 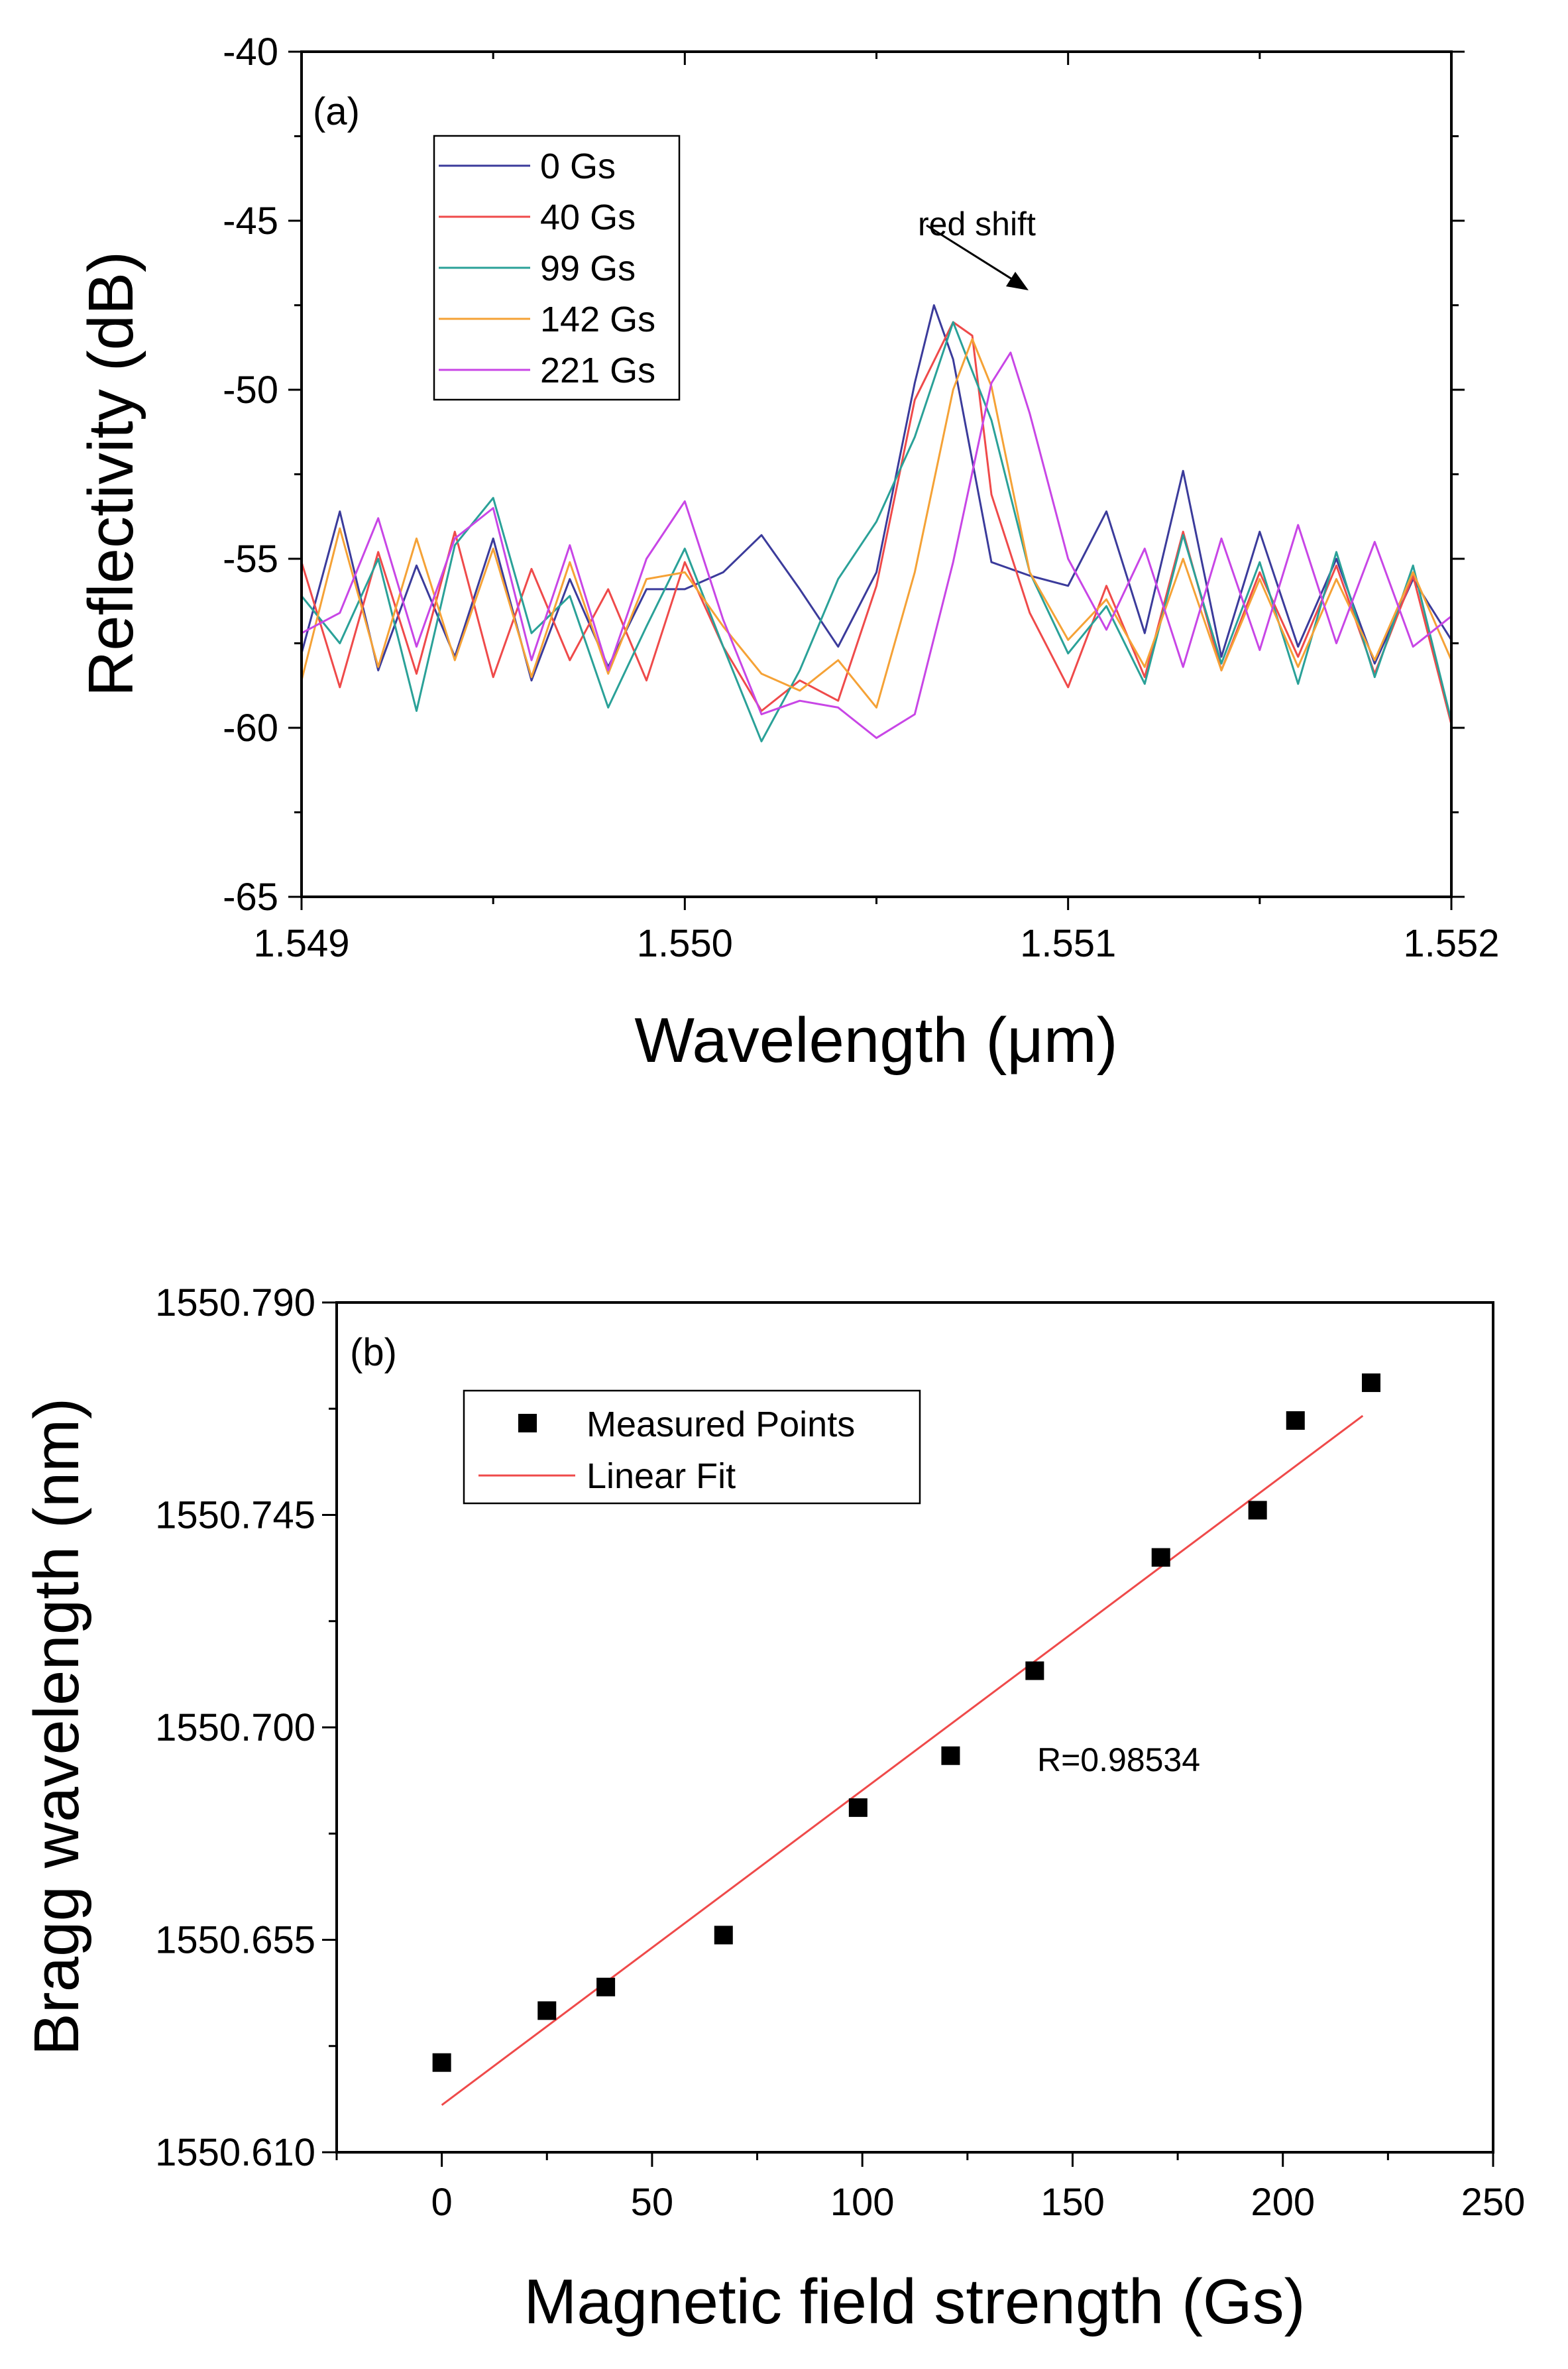 I want to click on chart-a-x-tick-label: 1.549, so click(x=301, y=943).